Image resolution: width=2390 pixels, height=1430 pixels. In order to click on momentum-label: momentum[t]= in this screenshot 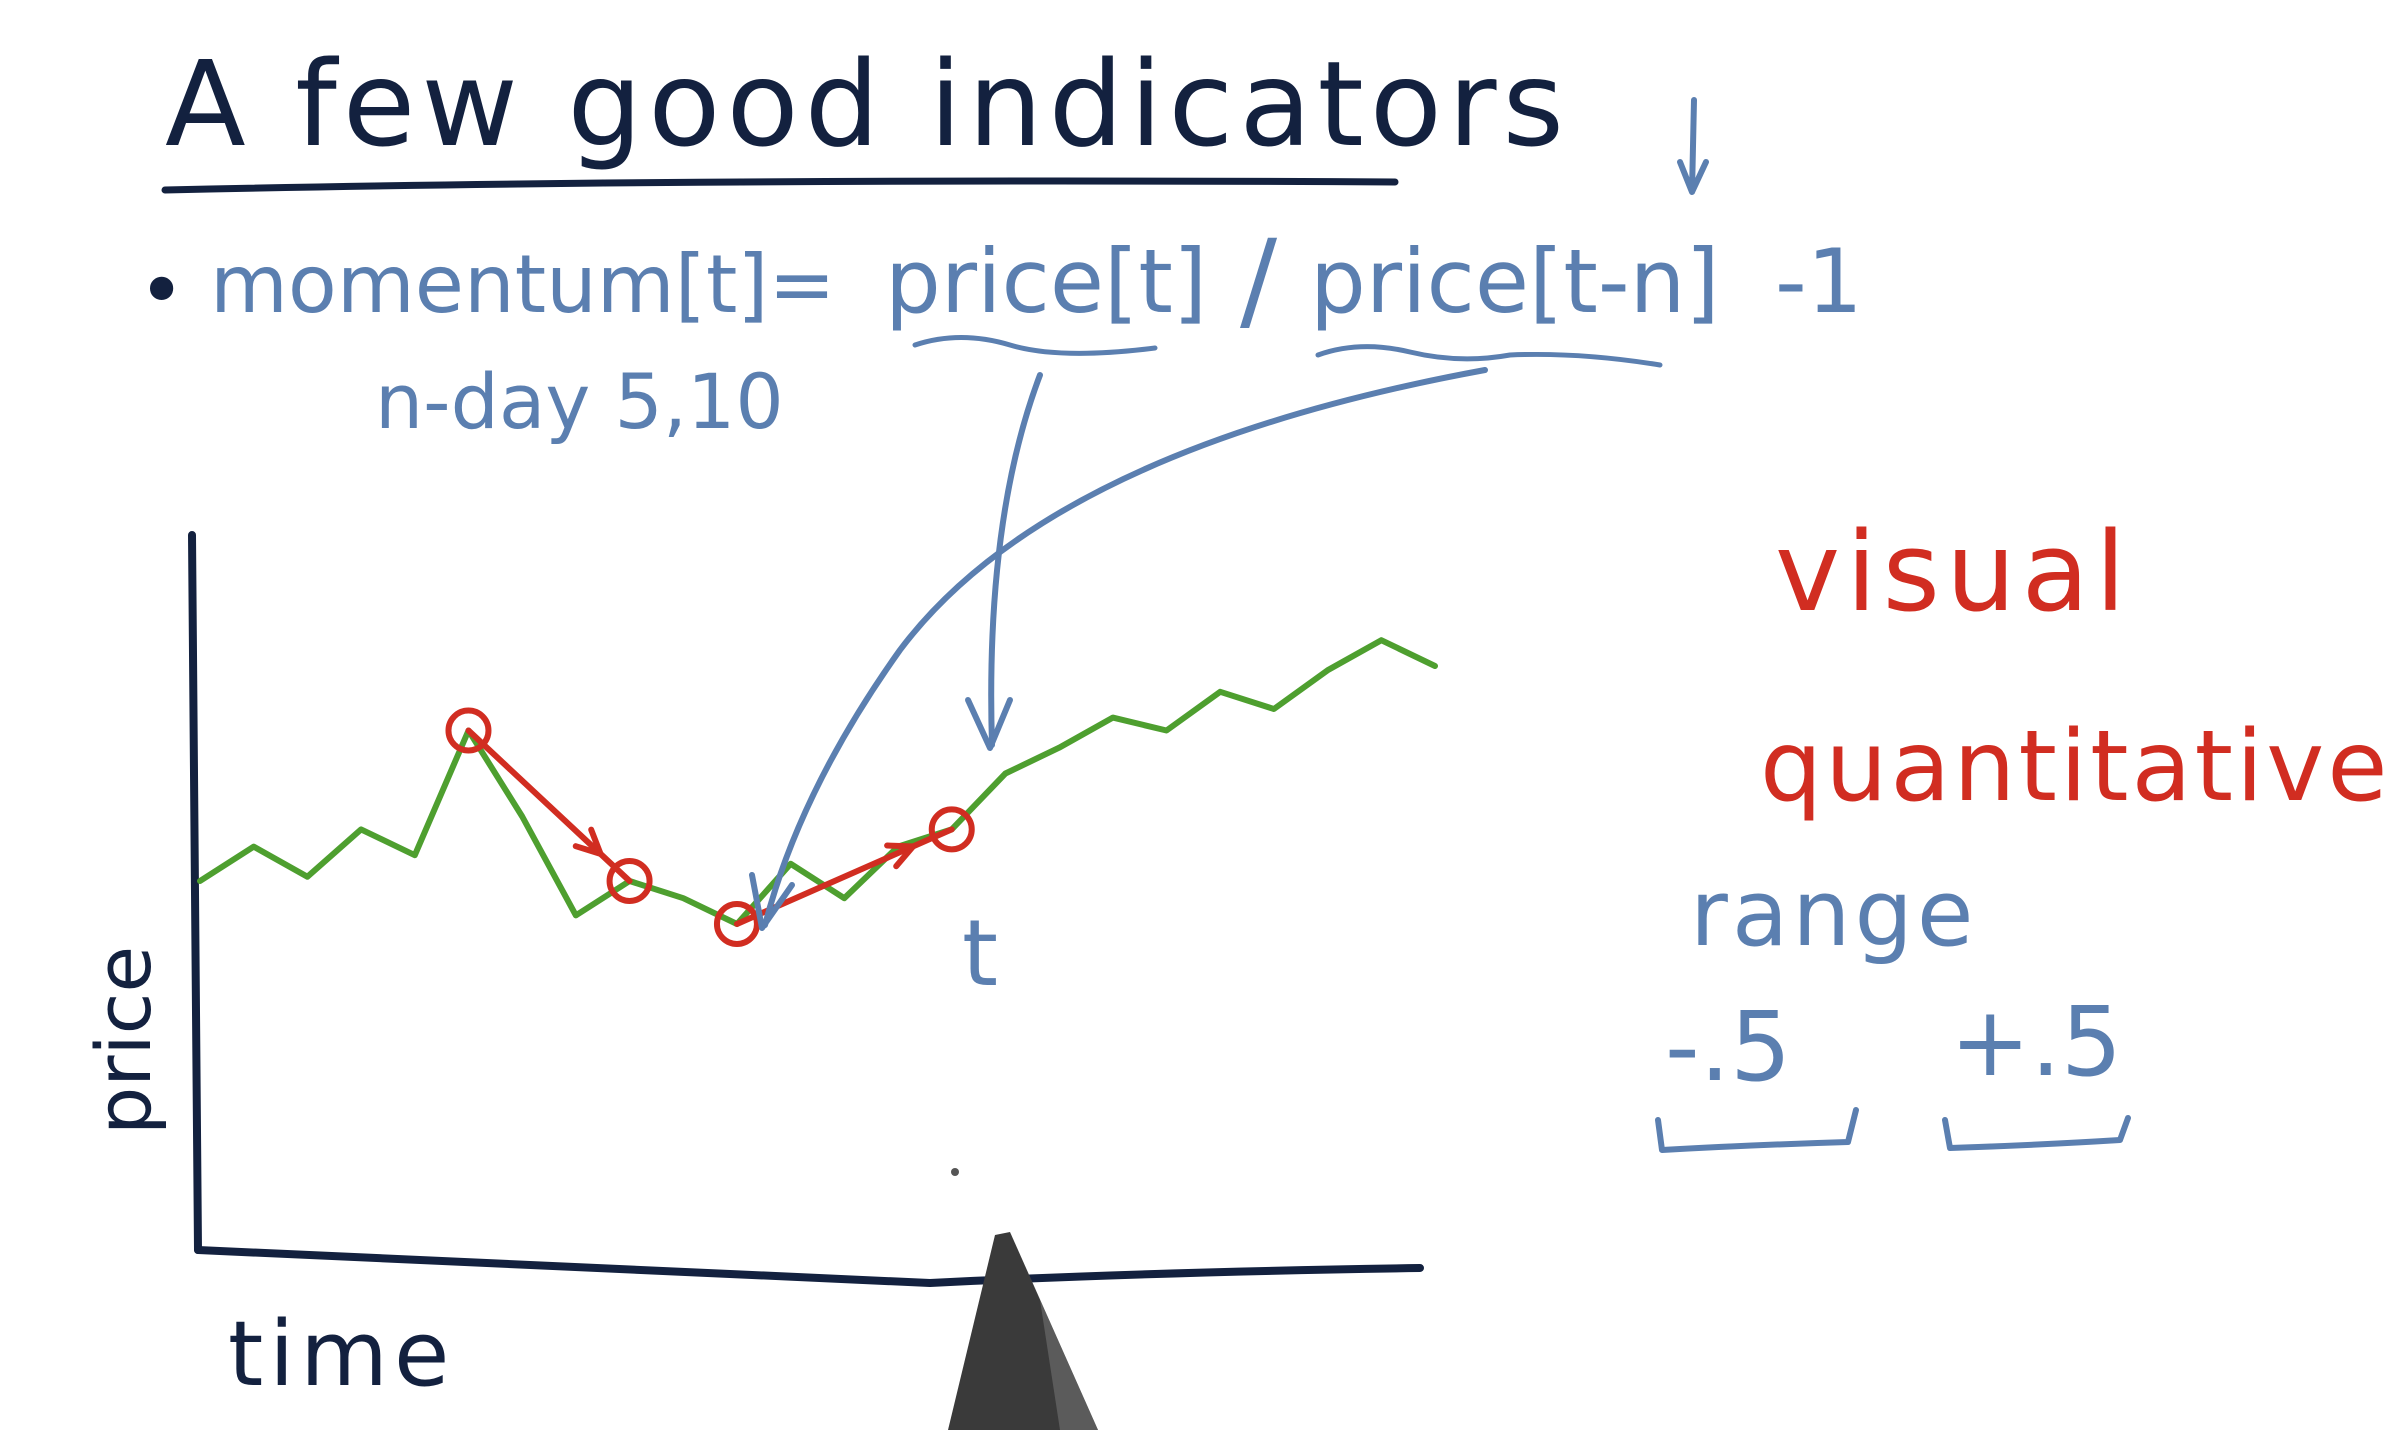, I will do `click(523, 284)`.